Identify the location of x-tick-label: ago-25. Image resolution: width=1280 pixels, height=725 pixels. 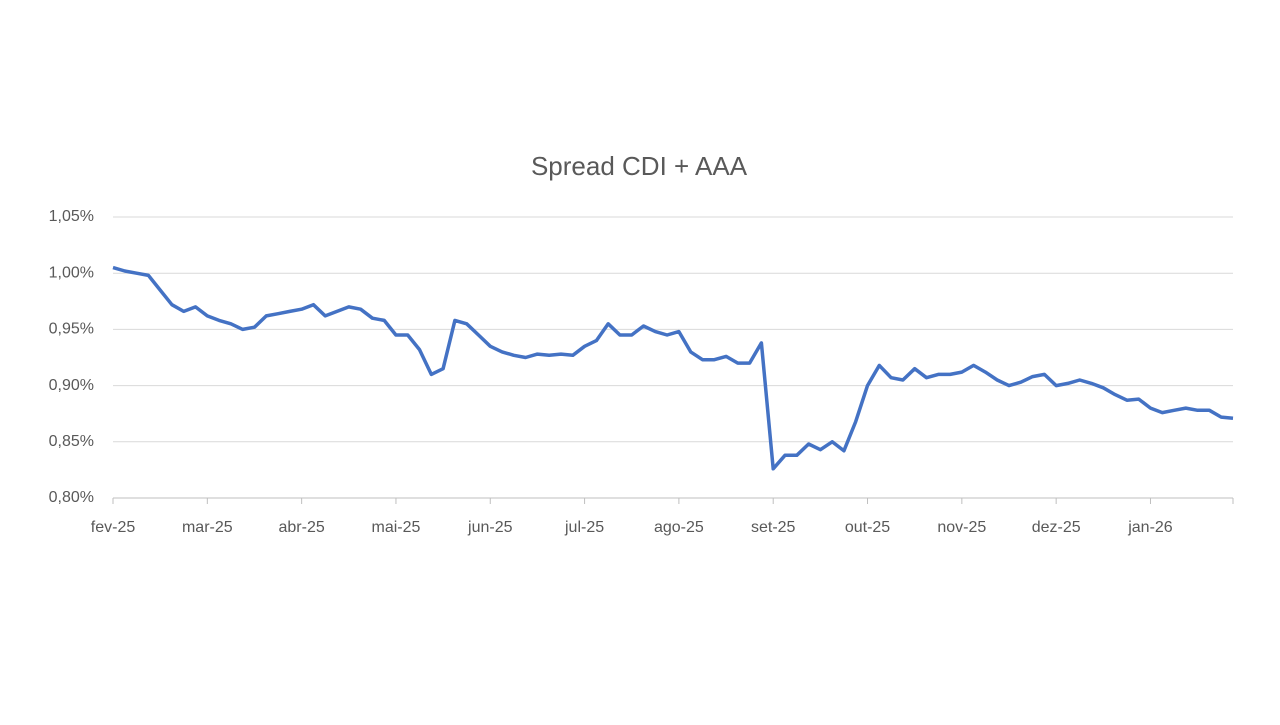
(679, 527).